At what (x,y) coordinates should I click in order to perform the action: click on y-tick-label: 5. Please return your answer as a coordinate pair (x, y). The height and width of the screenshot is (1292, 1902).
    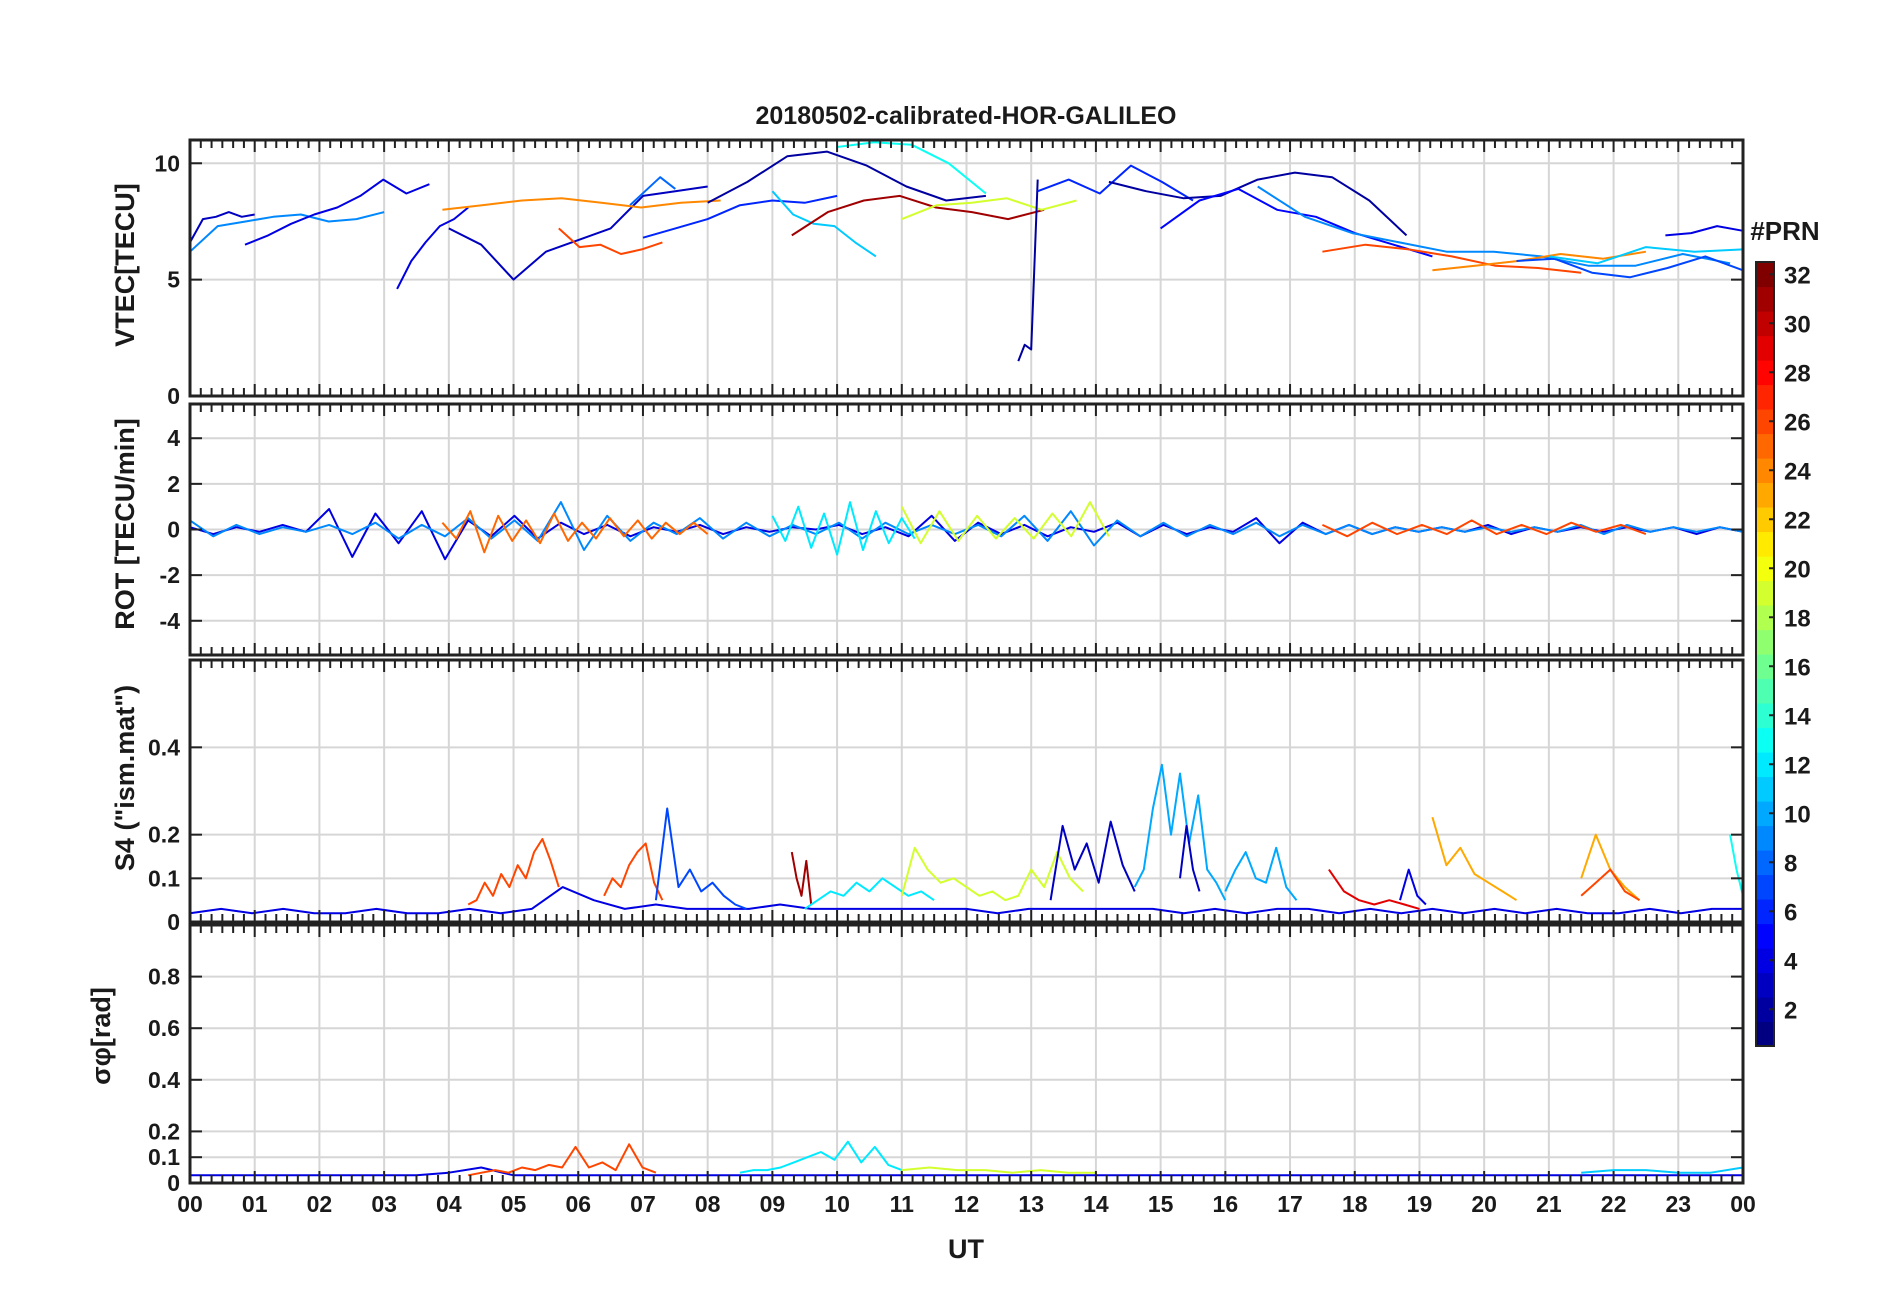
    Looking at the image, I should click on (173, 280).